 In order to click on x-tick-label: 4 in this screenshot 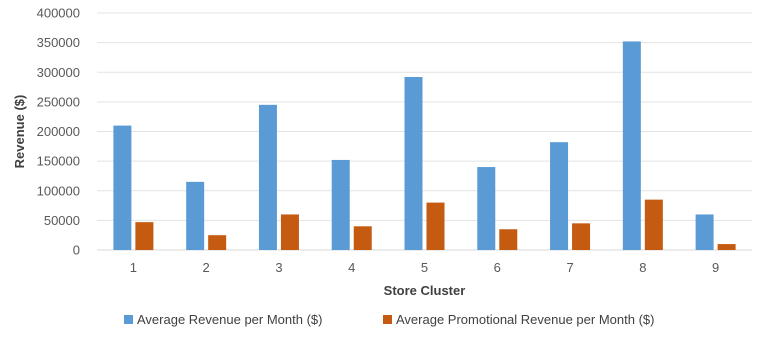, I will do `click(351, 267)`.